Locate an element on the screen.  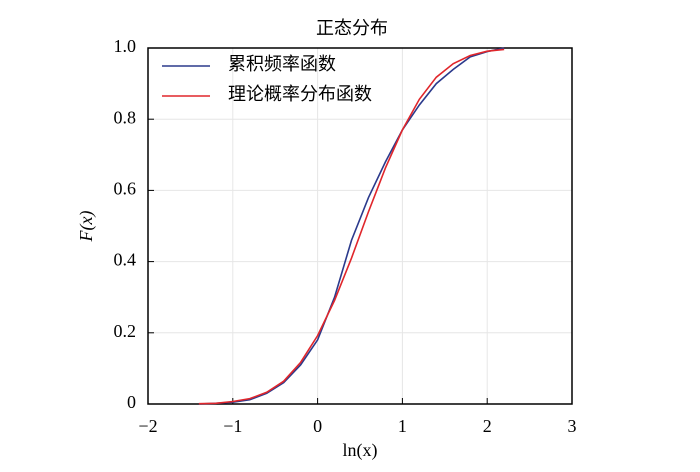
y-axis-label: F(x) is located at coordinates (86, 227).